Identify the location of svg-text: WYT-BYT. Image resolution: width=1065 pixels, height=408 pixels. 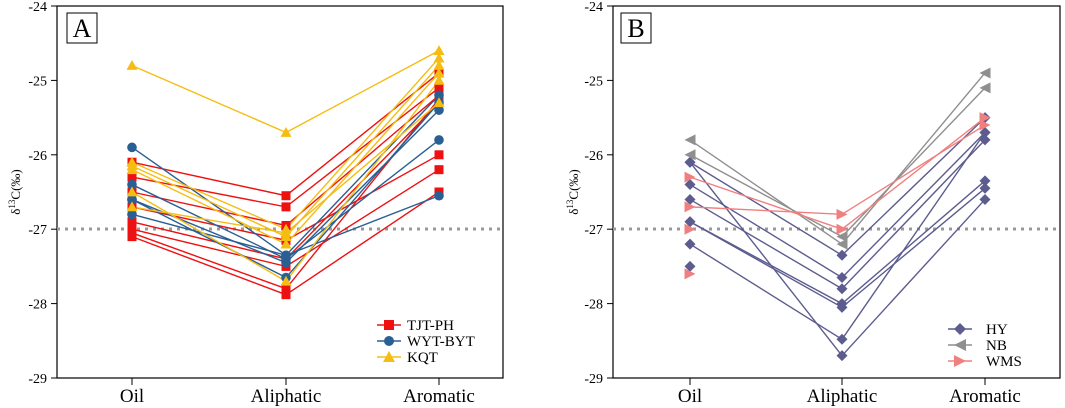
(441, 342).